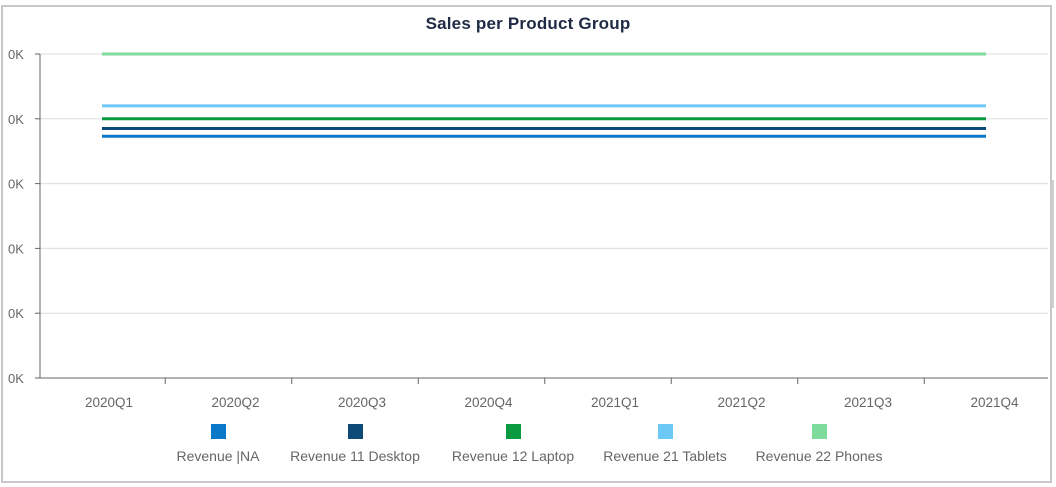 Image resolution: width=1056 pixels, height=487 pixels. I want to click on scrollbar-edge, so click(1053, 244).